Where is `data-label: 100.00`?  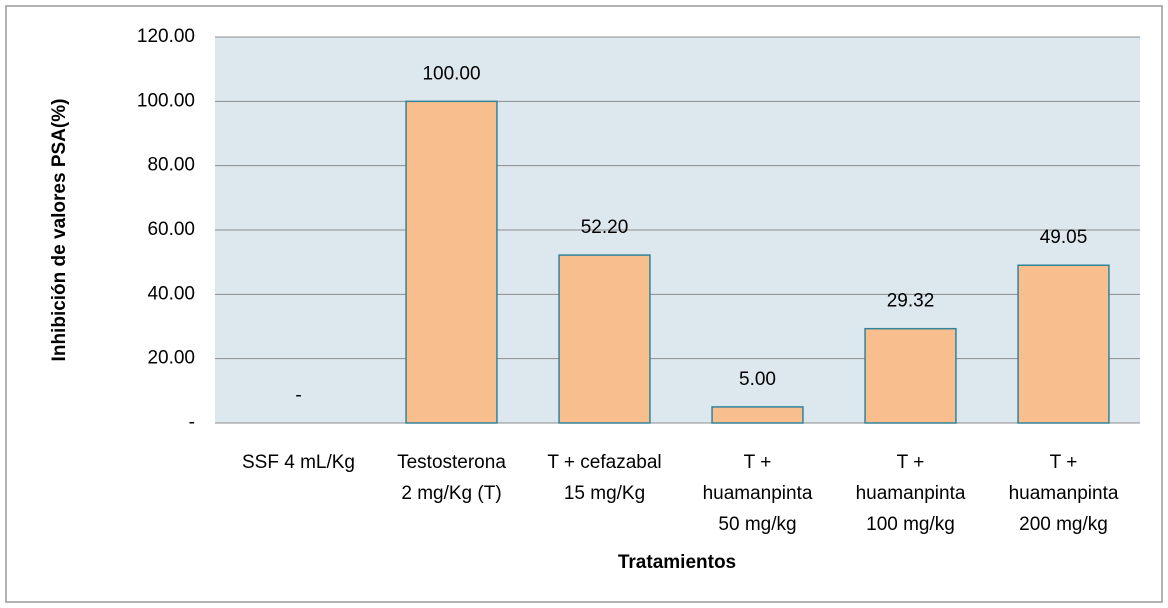
data-label: 100.00 is located at coordinates (451, 73).